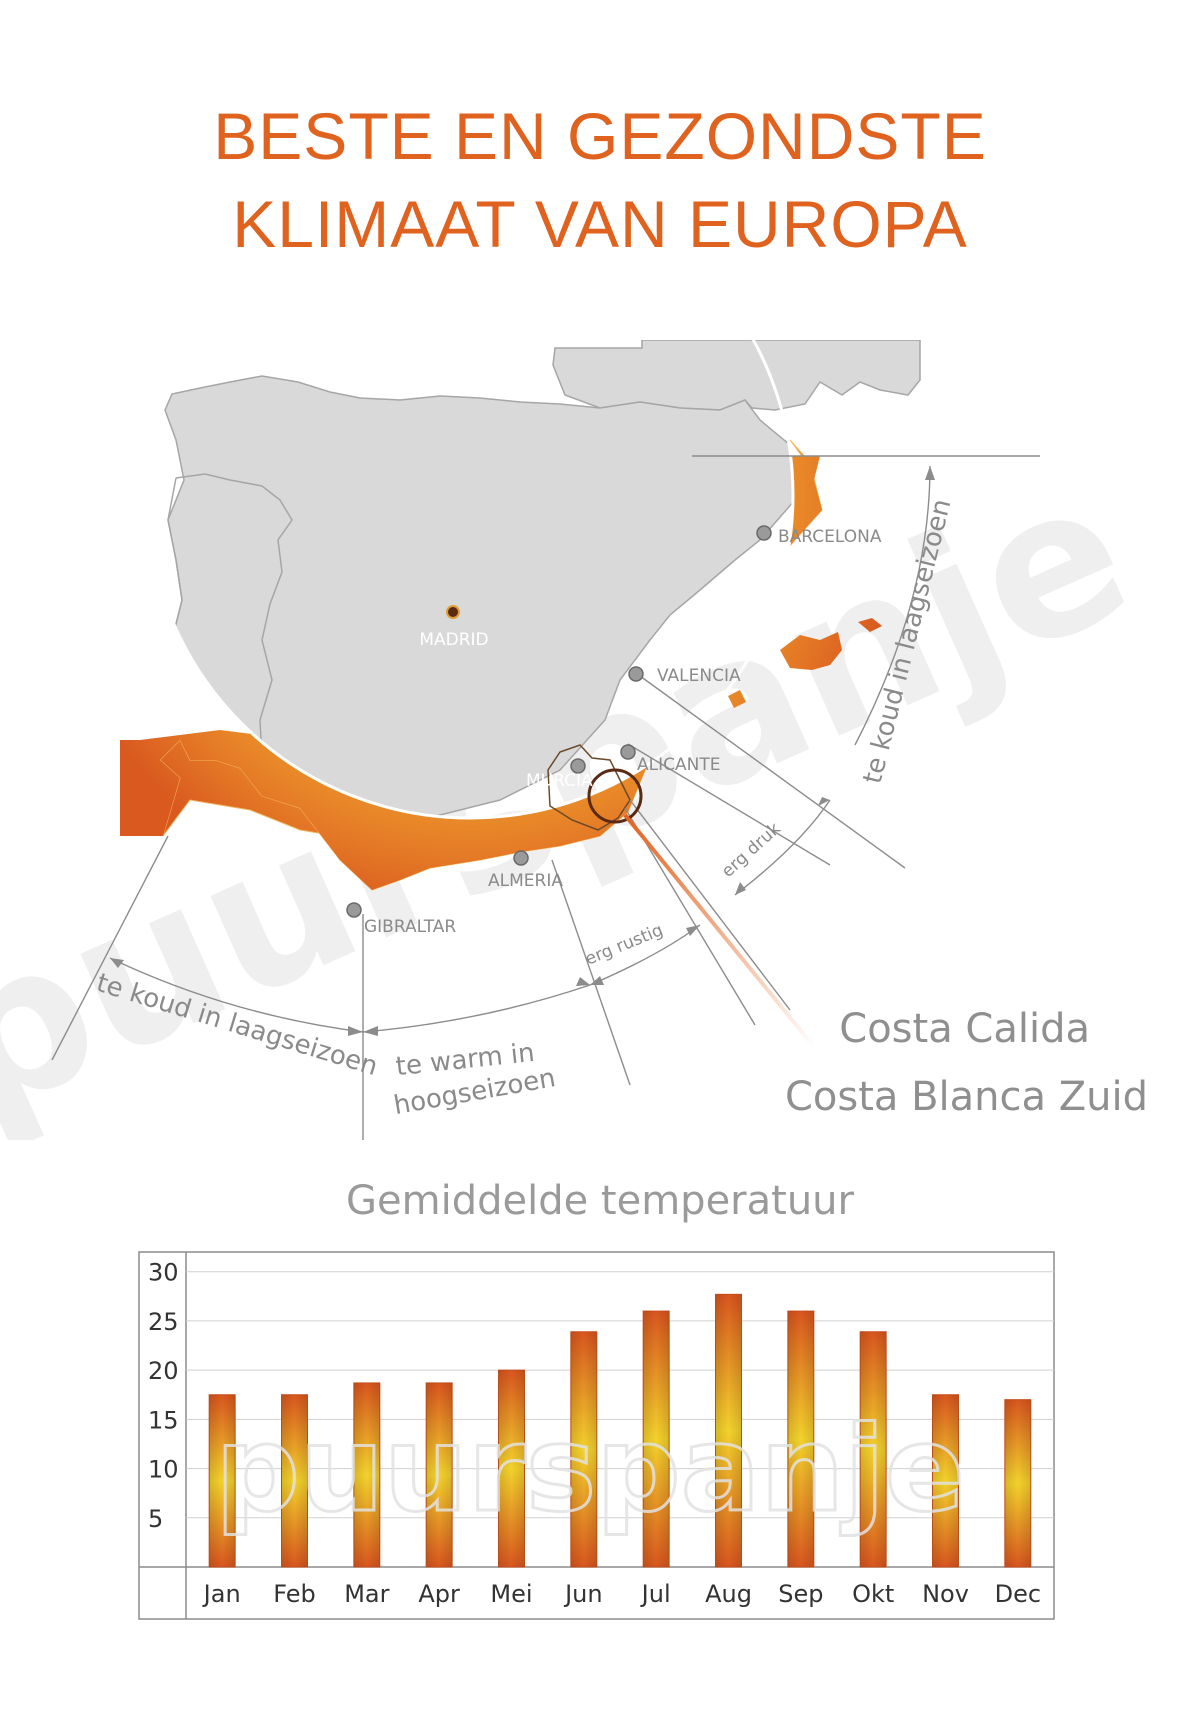 The width and height of the screenshot is (1200, 1711). What do you see at coordinates (624, 944) in the screenshot?
I see `label-rustig: erg rustig` at bounding box center [624, 944].